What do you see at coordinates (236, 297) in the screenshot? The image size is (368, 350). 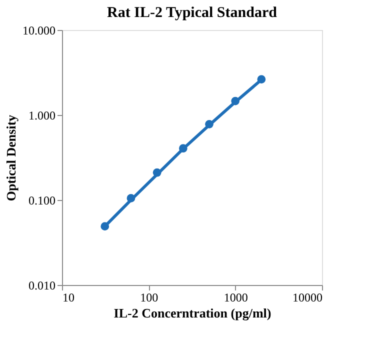 I see `x-tick-label: 1000` at bounding box center [236, 297].